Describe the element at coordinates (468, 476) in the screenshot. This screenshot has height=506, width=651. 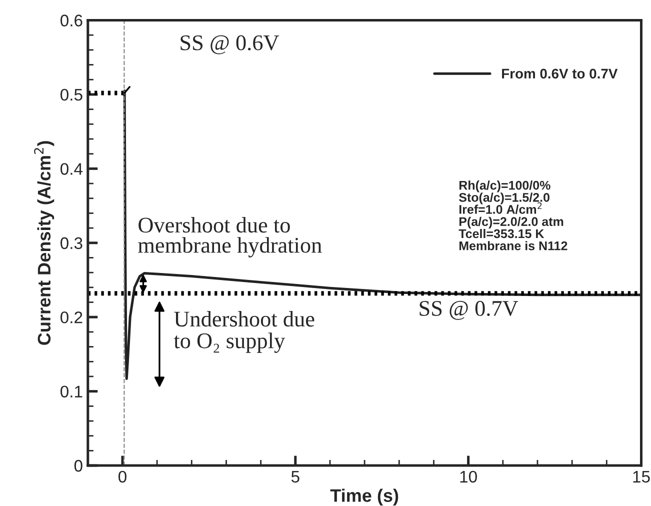
I see `x-tick-label: 10` at that location.